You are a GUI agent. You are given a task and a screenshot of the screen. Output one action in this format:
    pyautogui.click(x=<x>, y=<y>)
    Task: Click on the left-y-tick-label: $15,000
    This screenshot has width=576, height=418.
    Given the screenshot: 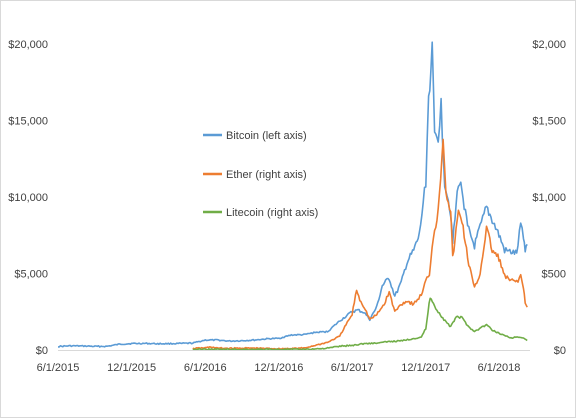 What is the action you would take?
    pyautogui.click(x=28, y=122)
    